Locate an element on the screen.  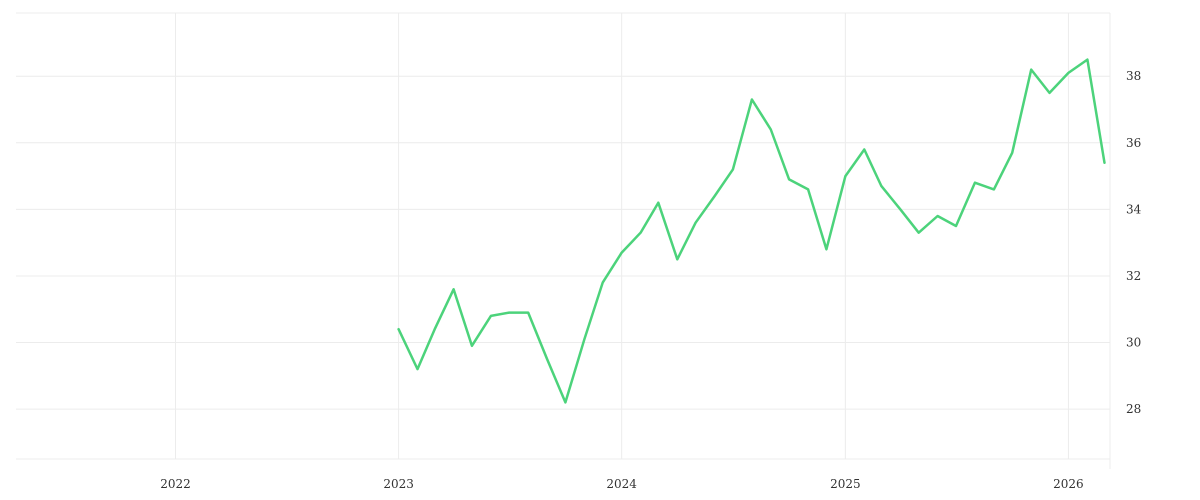
x-tick-label: 2023 is located at coordinates (398, 484).